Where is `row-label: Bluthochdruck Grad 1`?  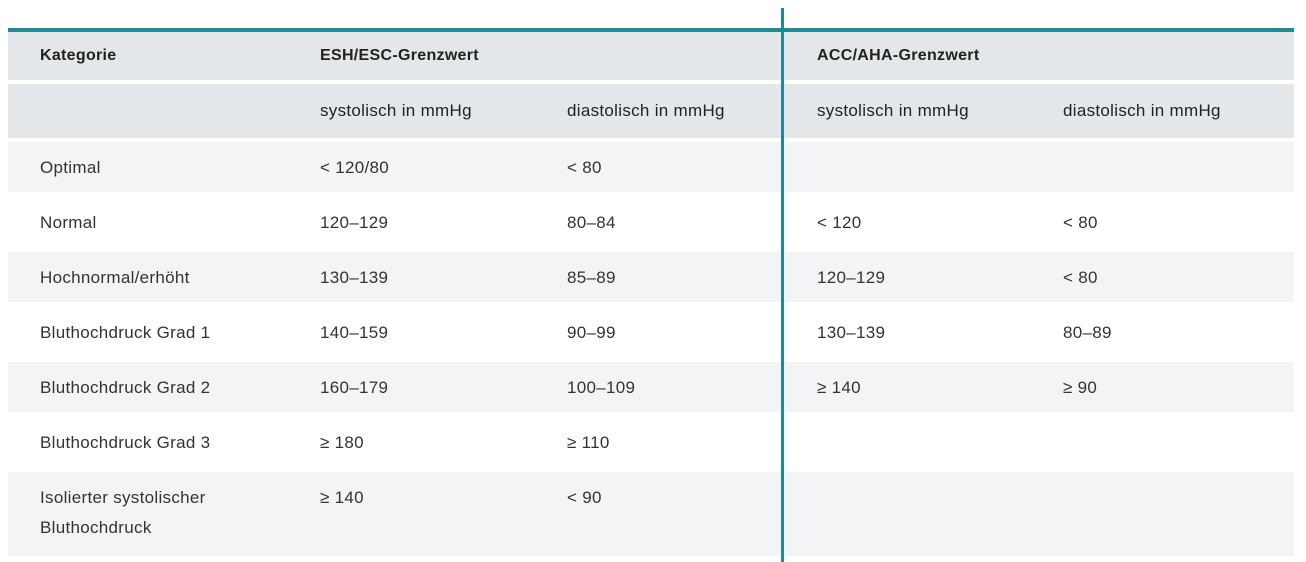 row-label: Bluthochdruck Grad 1 is located at coordinates (125, 332).